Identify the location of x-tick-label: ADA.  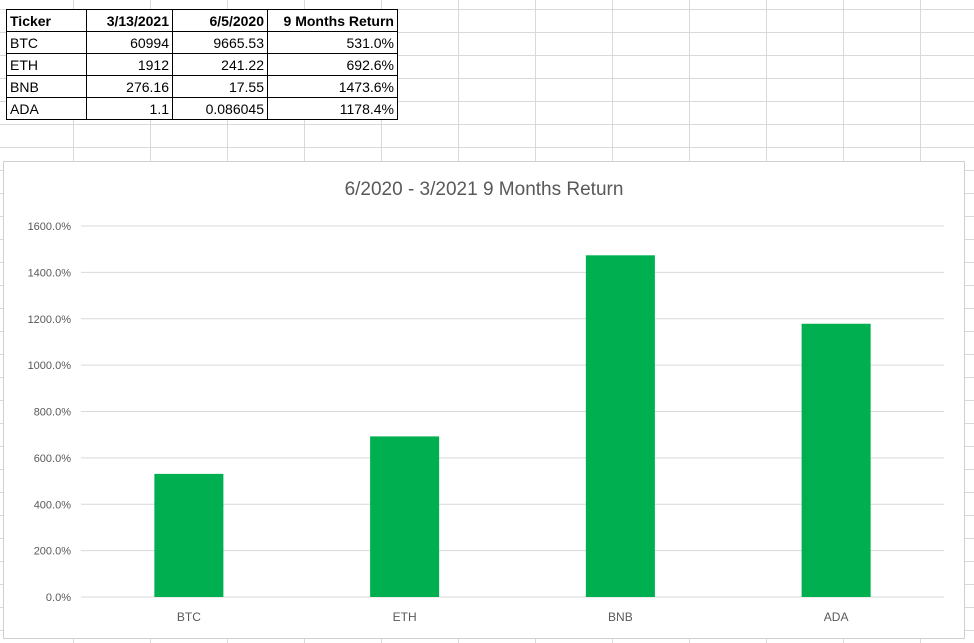
(836, 617).